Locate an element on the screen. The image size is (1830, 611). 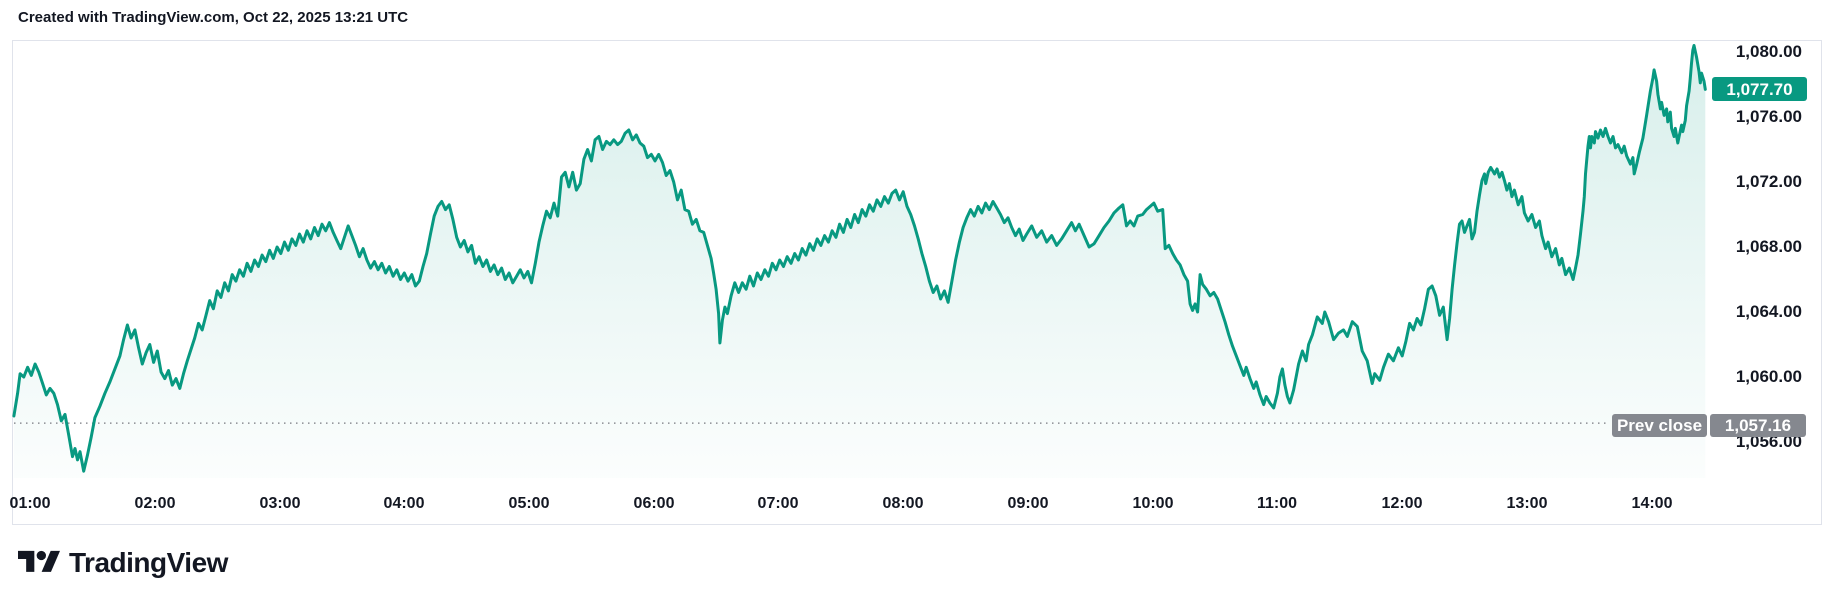
price-tick-label: 1,072.00 is located at coordinates (1768, 181).